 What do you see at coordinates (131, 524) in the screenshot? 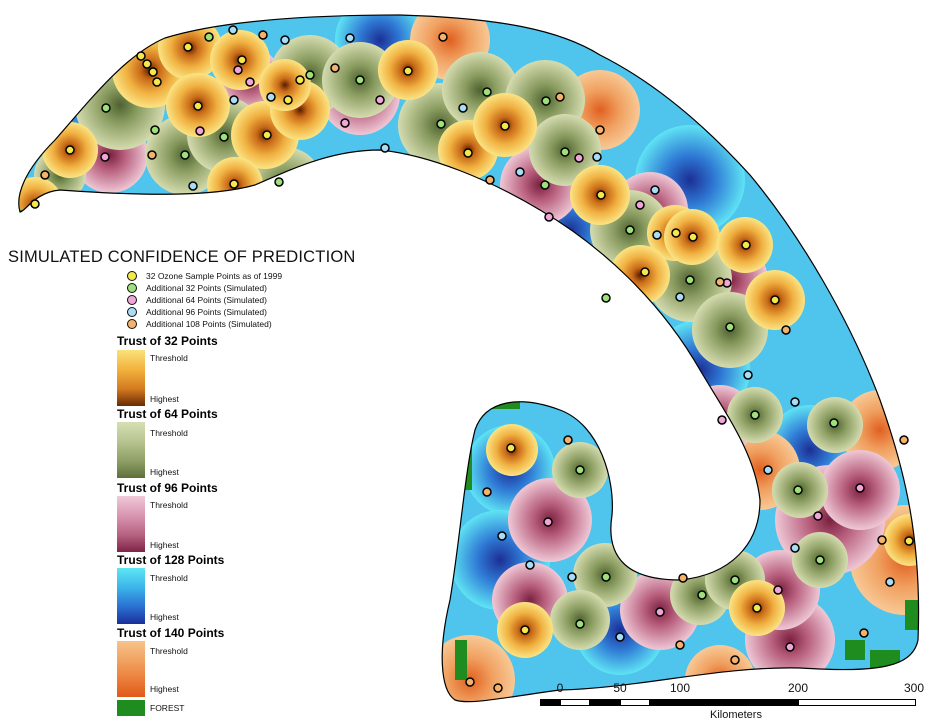
I see `trust-96-ramp` at bounding box center [131, 524].